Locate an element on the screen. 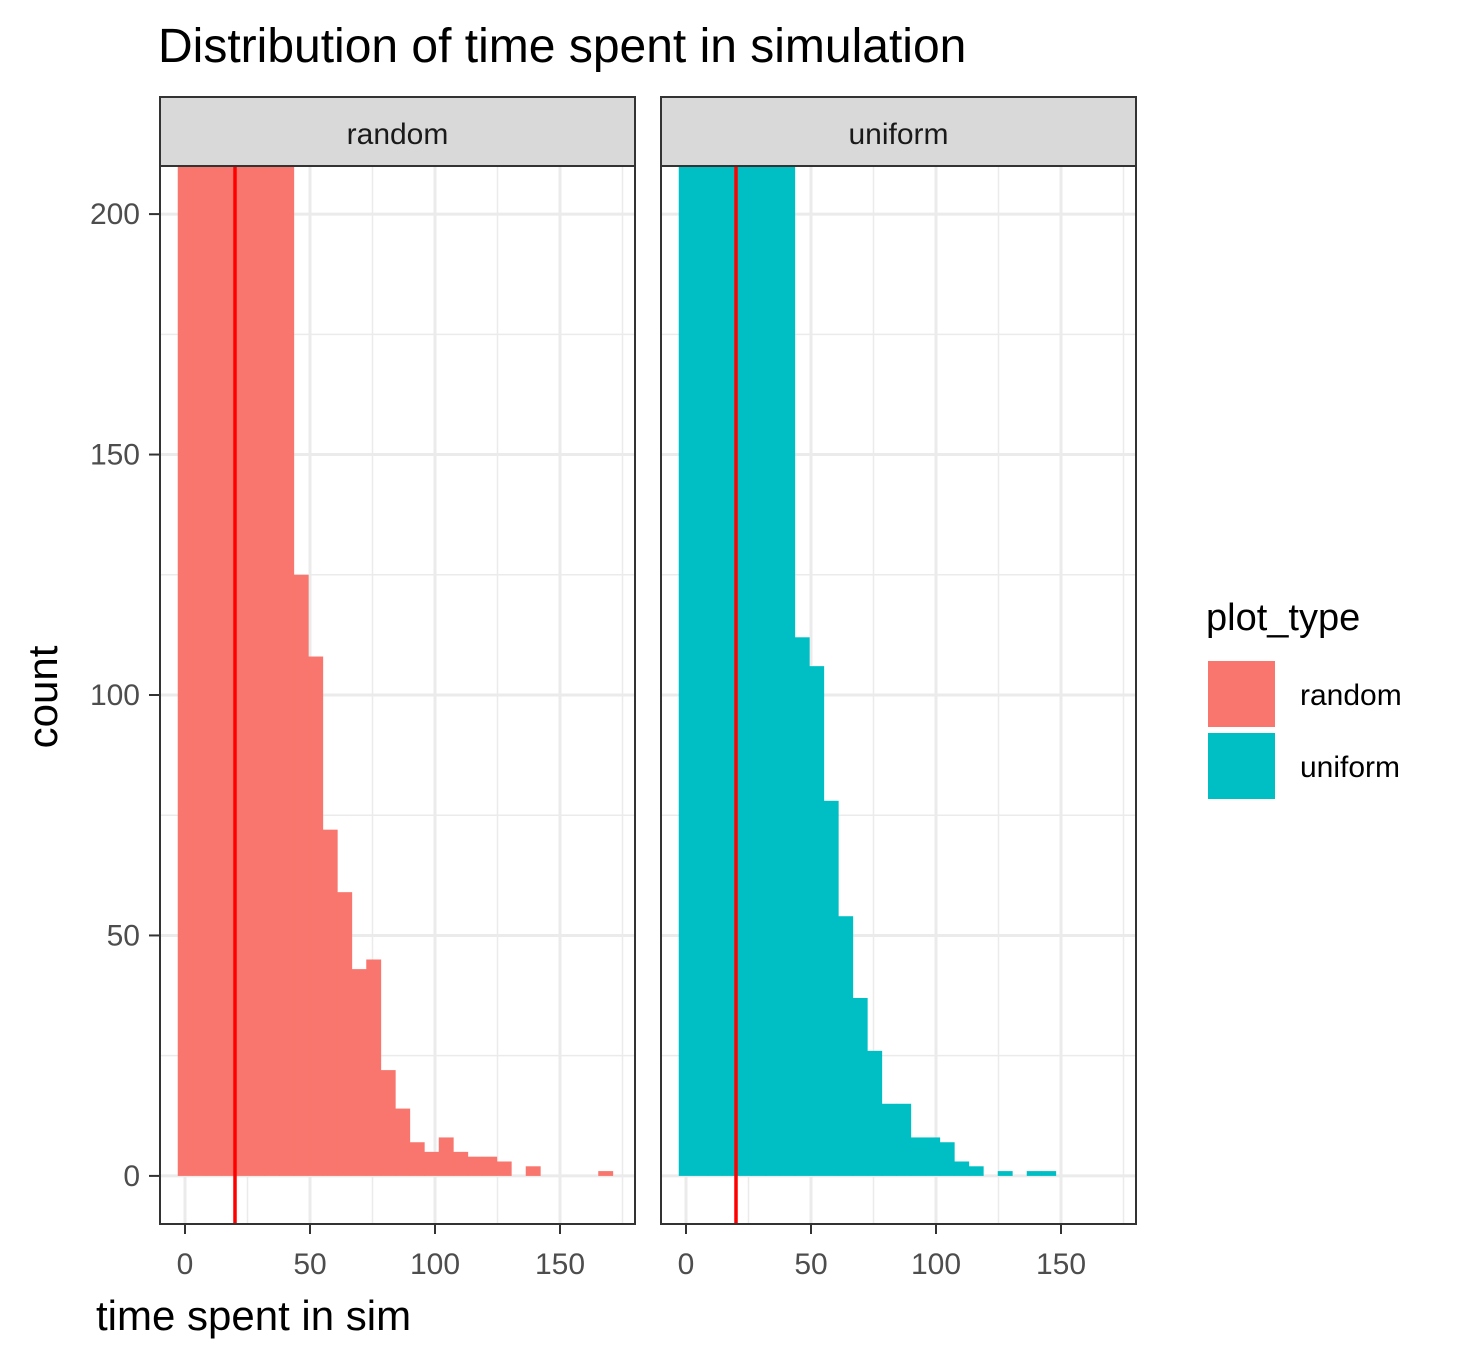 This screenshot has width=1470, height=1358. x-axis-title: time spent in sim is located at coordinates (253, 1315).